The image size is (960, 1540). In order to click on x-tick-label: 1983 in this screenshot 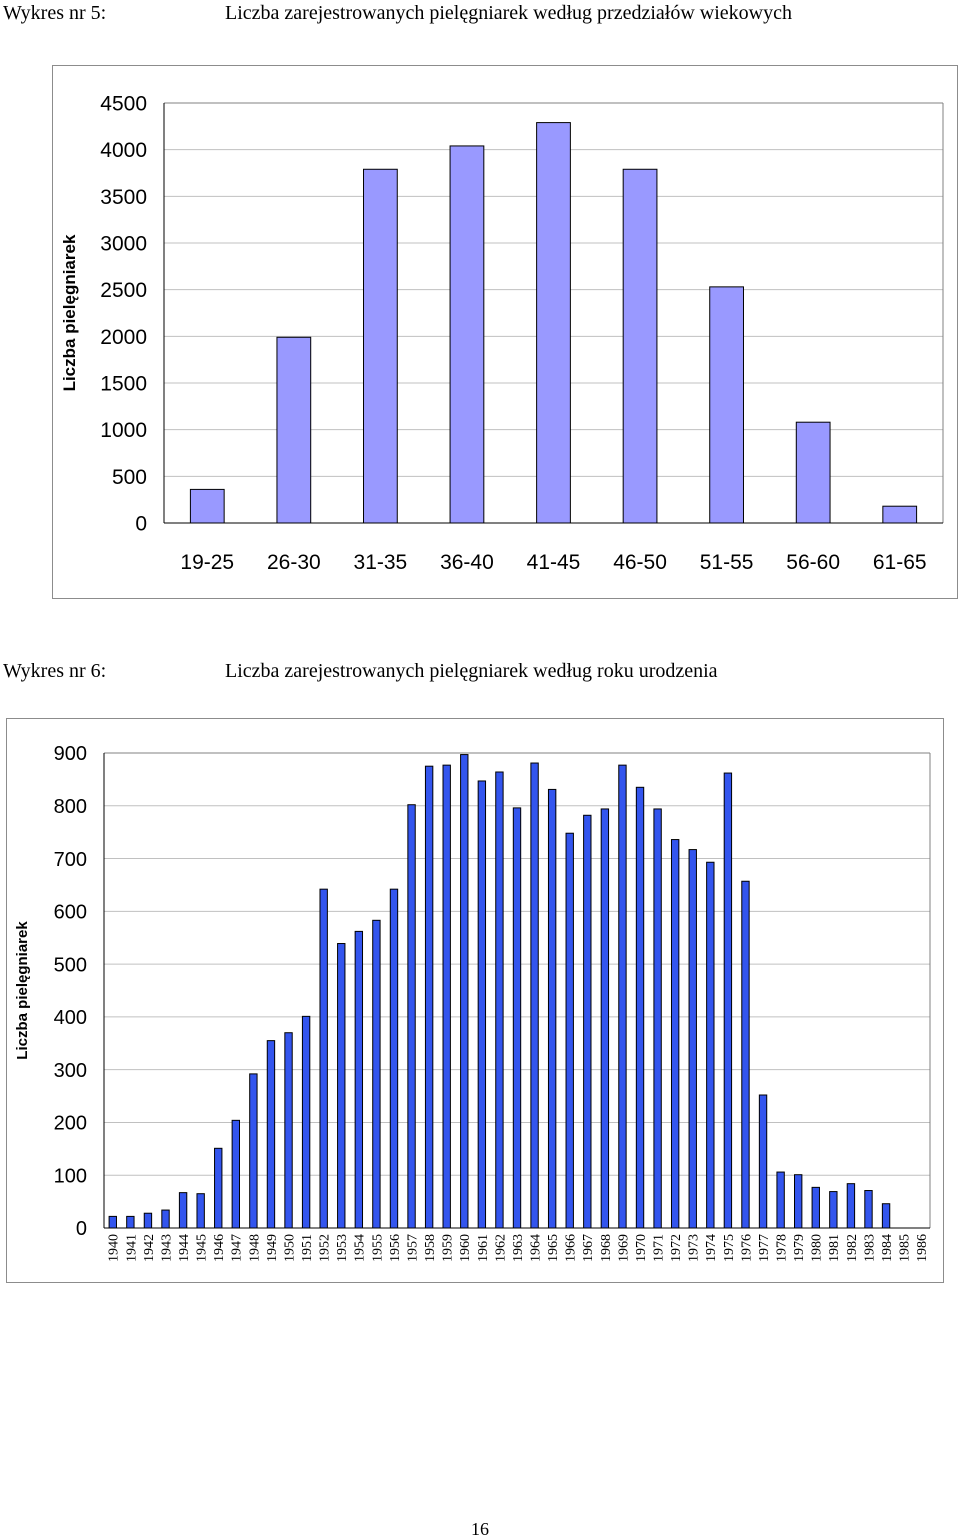, I will do `click(869, 1248)`.